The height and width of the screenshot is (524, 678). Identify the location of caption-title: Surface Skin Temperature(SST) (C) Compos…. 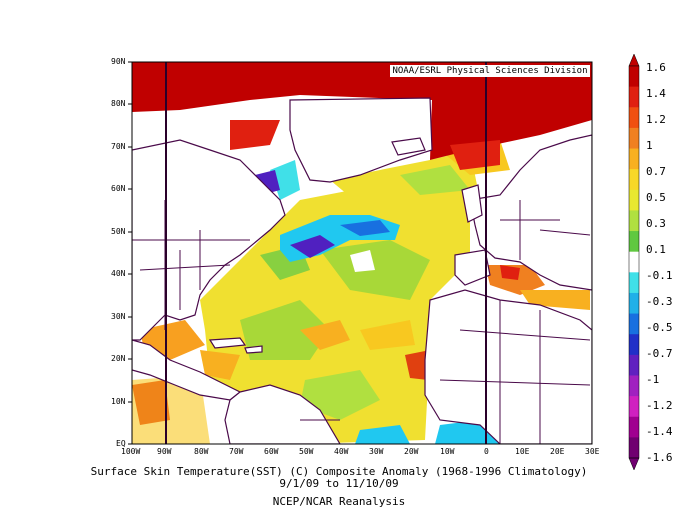
(339, 471).